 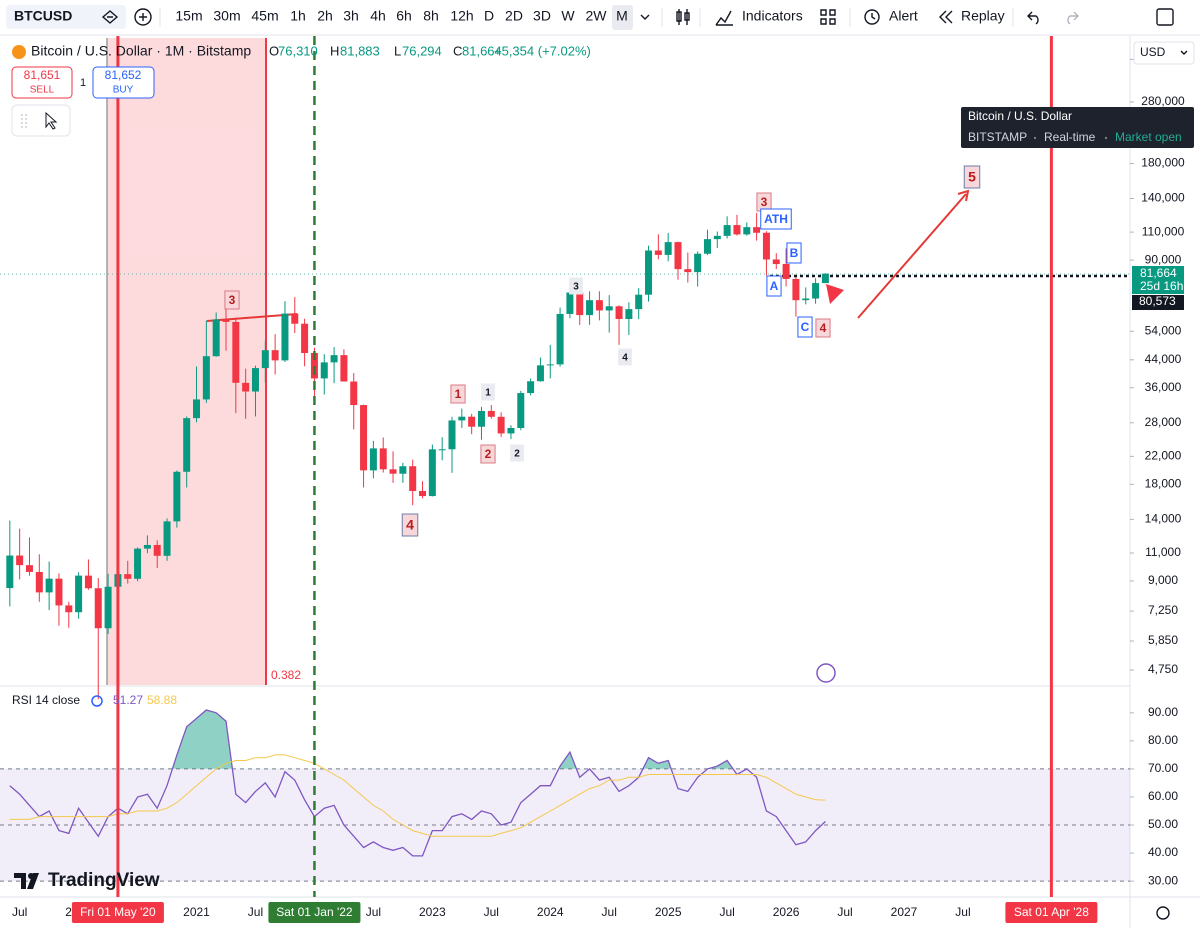 What do you see at coordinates (903, 16) in the screenshot?
I see `alert-button: Alert` at bounding box center [903, 16].